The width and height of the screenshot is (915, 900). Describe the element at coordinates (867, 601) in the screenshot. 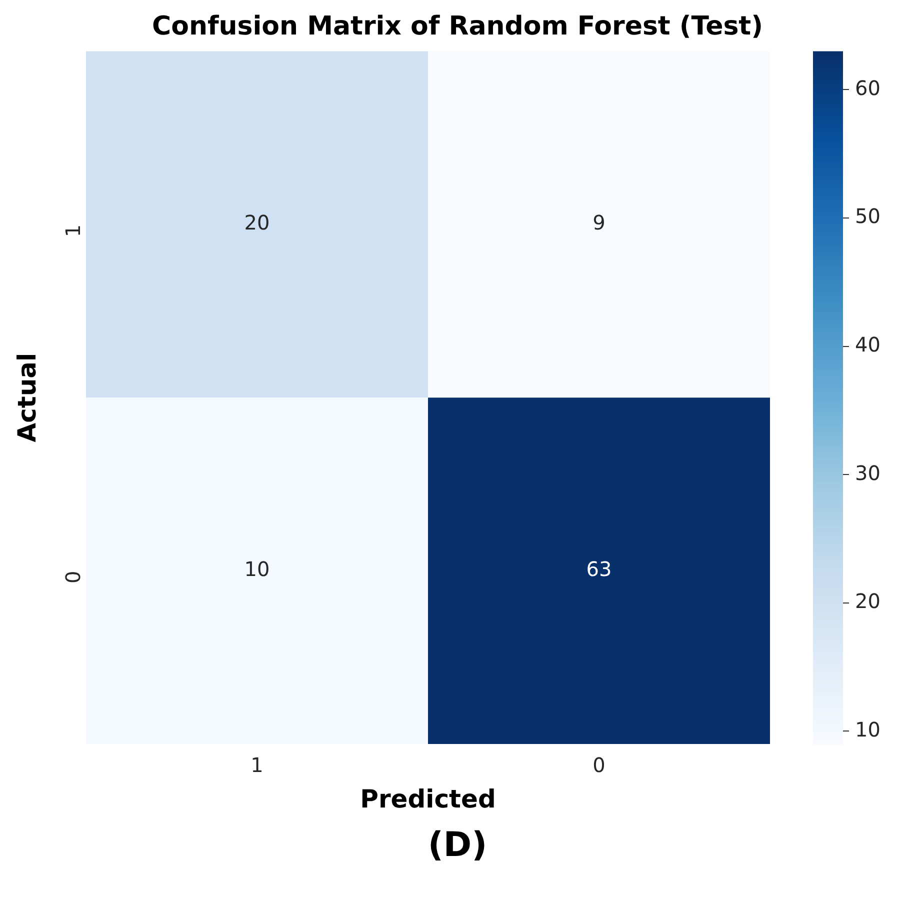

I see `color-bar-label: 20` at that location.